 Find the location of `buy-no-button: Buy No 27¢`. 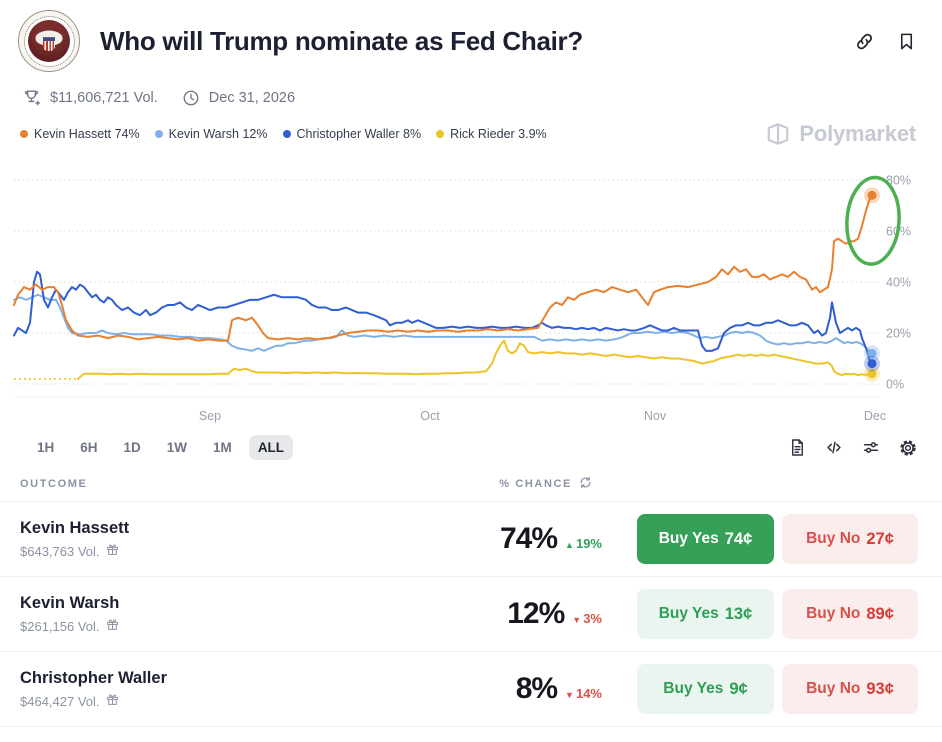

buy-no-button: Buy No 27¢ is located at coordinates (850, 539).